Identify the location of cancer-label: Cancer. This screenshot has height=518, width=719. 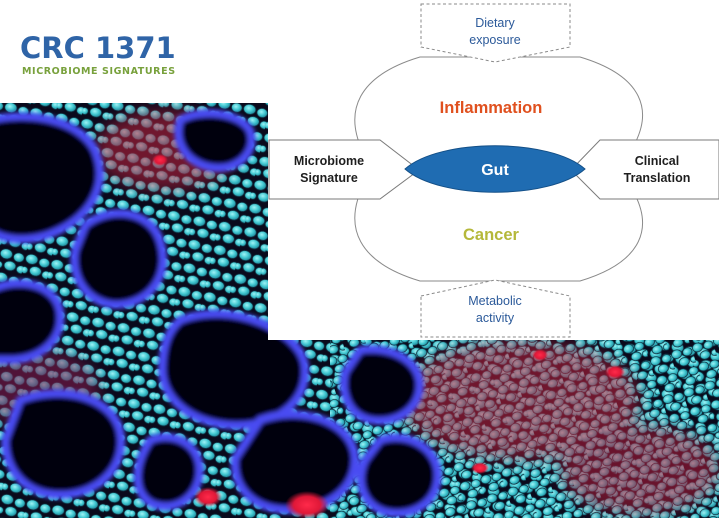
(491, 235).